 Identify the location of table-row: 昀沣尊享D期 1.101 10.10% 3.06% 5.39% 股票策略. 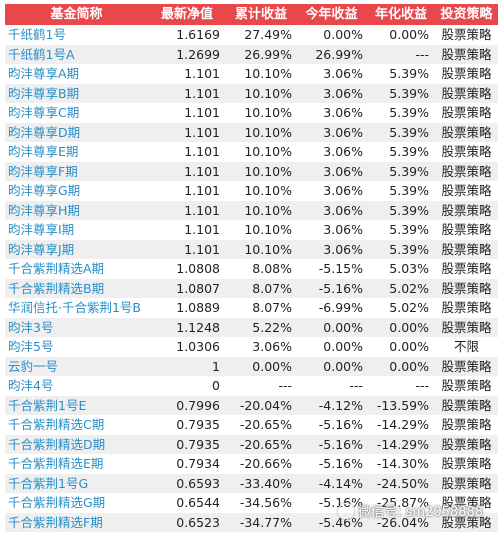
(251, 132).